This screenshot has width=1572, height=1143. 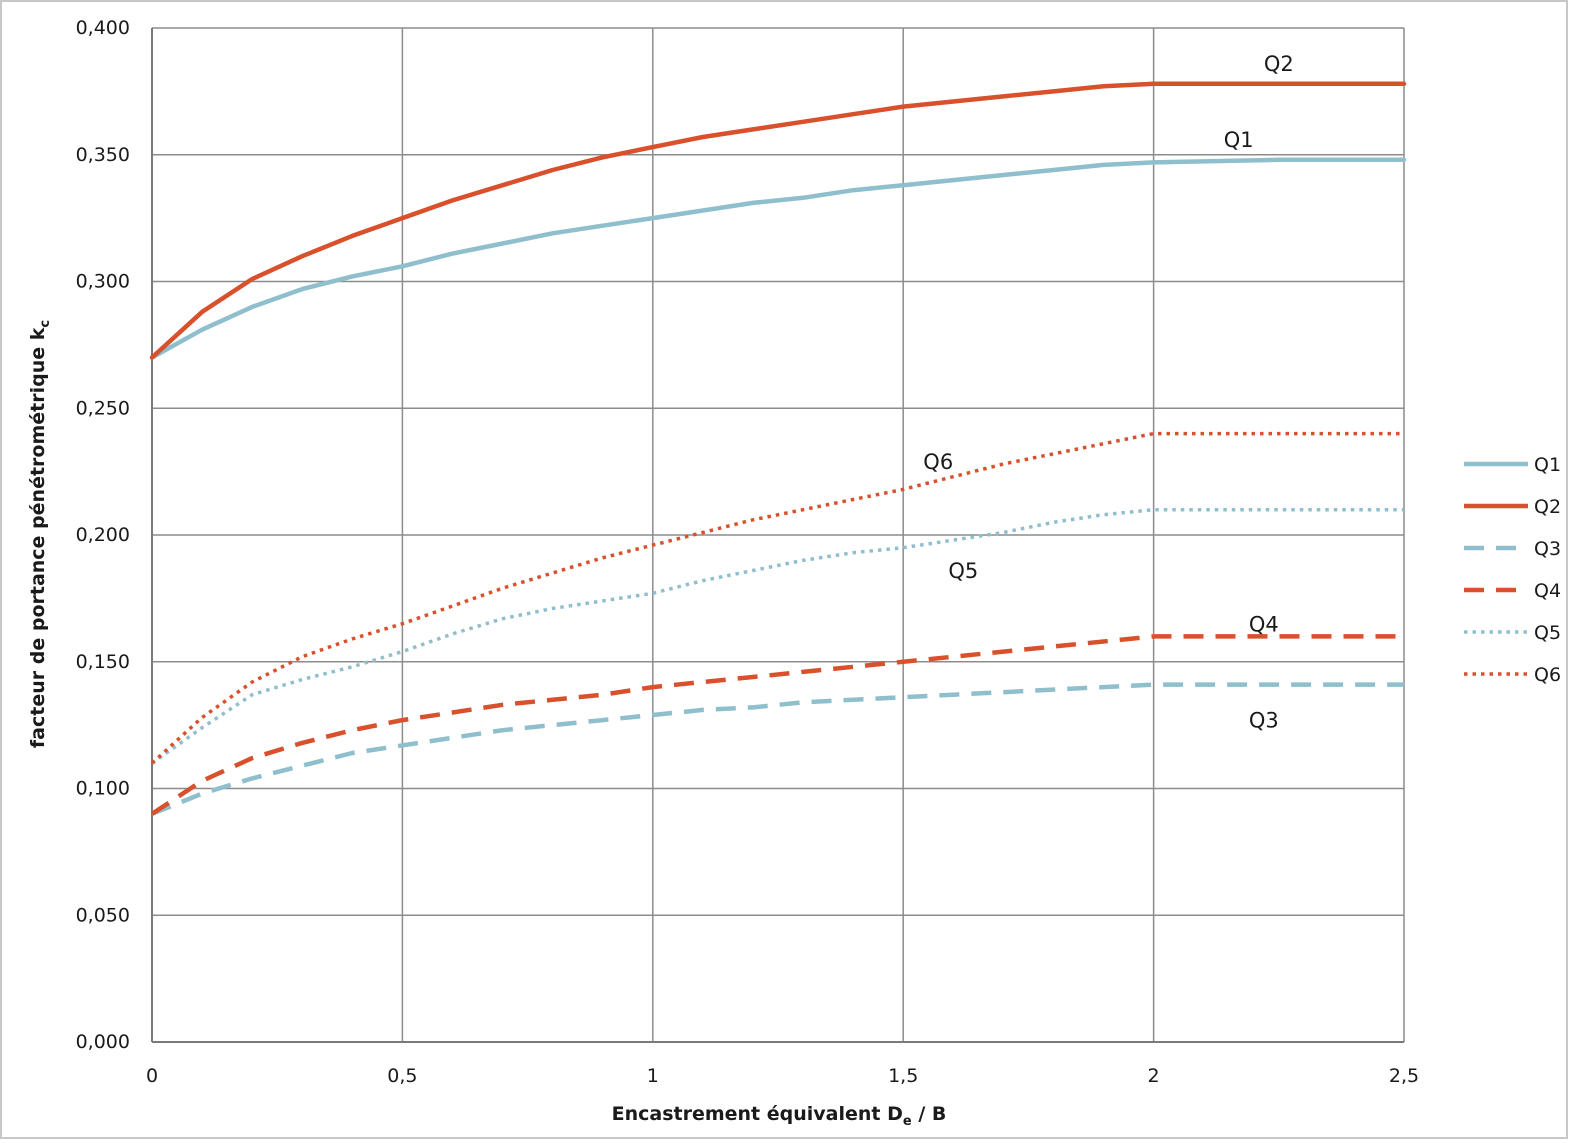 I want to click on curve-label-q4: Q4, so click(x=1264, y=624).